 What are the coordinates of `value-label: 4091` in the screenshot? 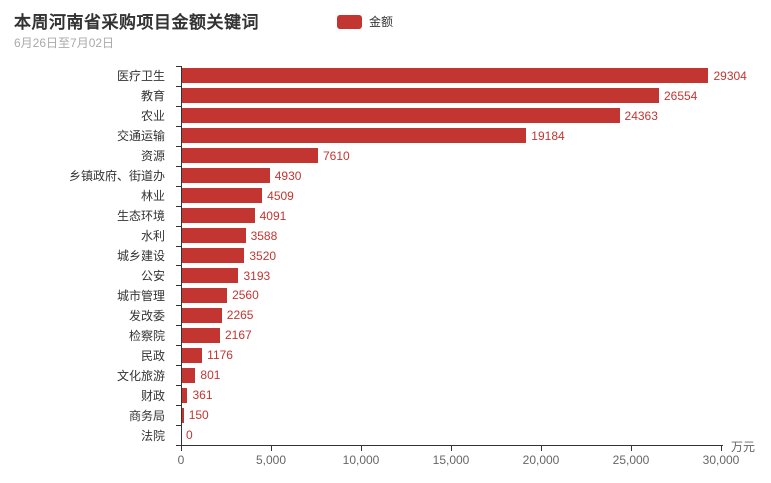 It's located at (273, 215).